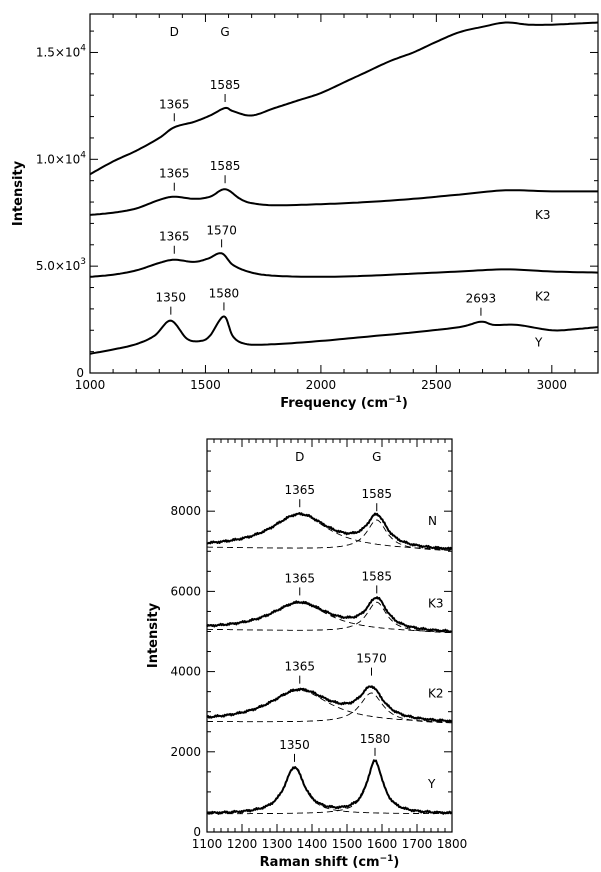 This screenshot has height=872, width=601. Describe the element at coordinates (417, 844) in the screenshot. I see `x-tick-label: 1700` at that location.